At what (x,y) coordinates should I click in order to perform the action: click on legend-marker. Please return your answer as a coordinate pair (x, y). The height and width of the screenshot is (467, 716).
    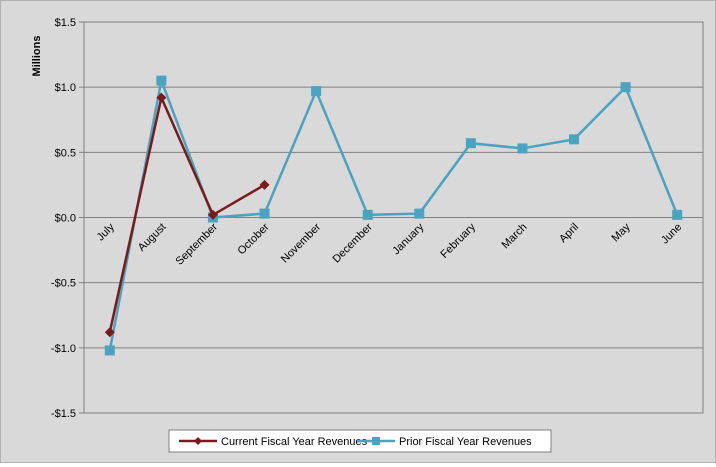
    Looking at the image, I should click on (376, 441).